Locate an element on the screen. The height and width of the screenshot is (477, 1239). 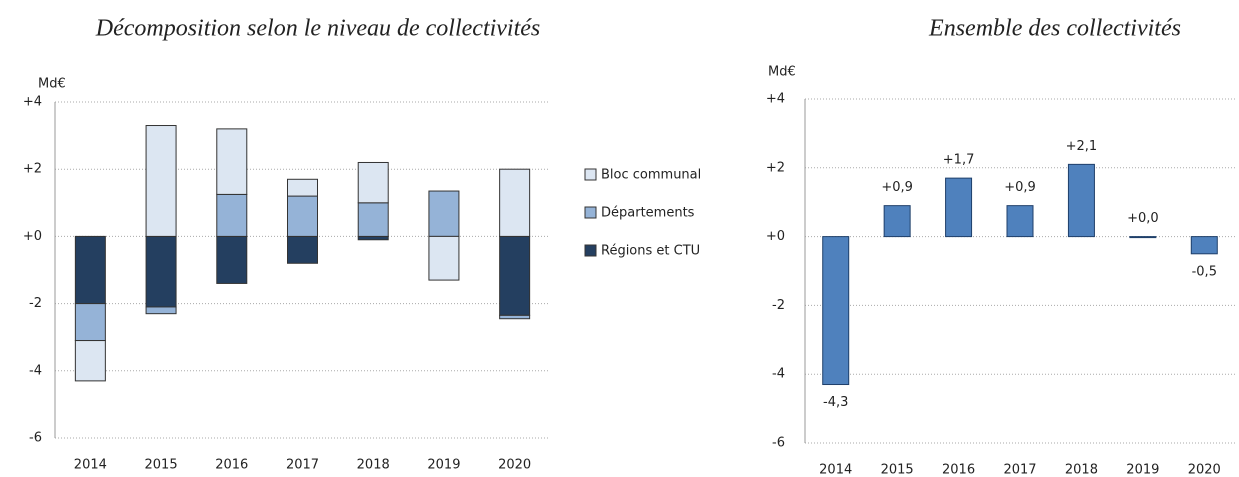
data-label: +2,1 is located at coordinates (1082, 146).